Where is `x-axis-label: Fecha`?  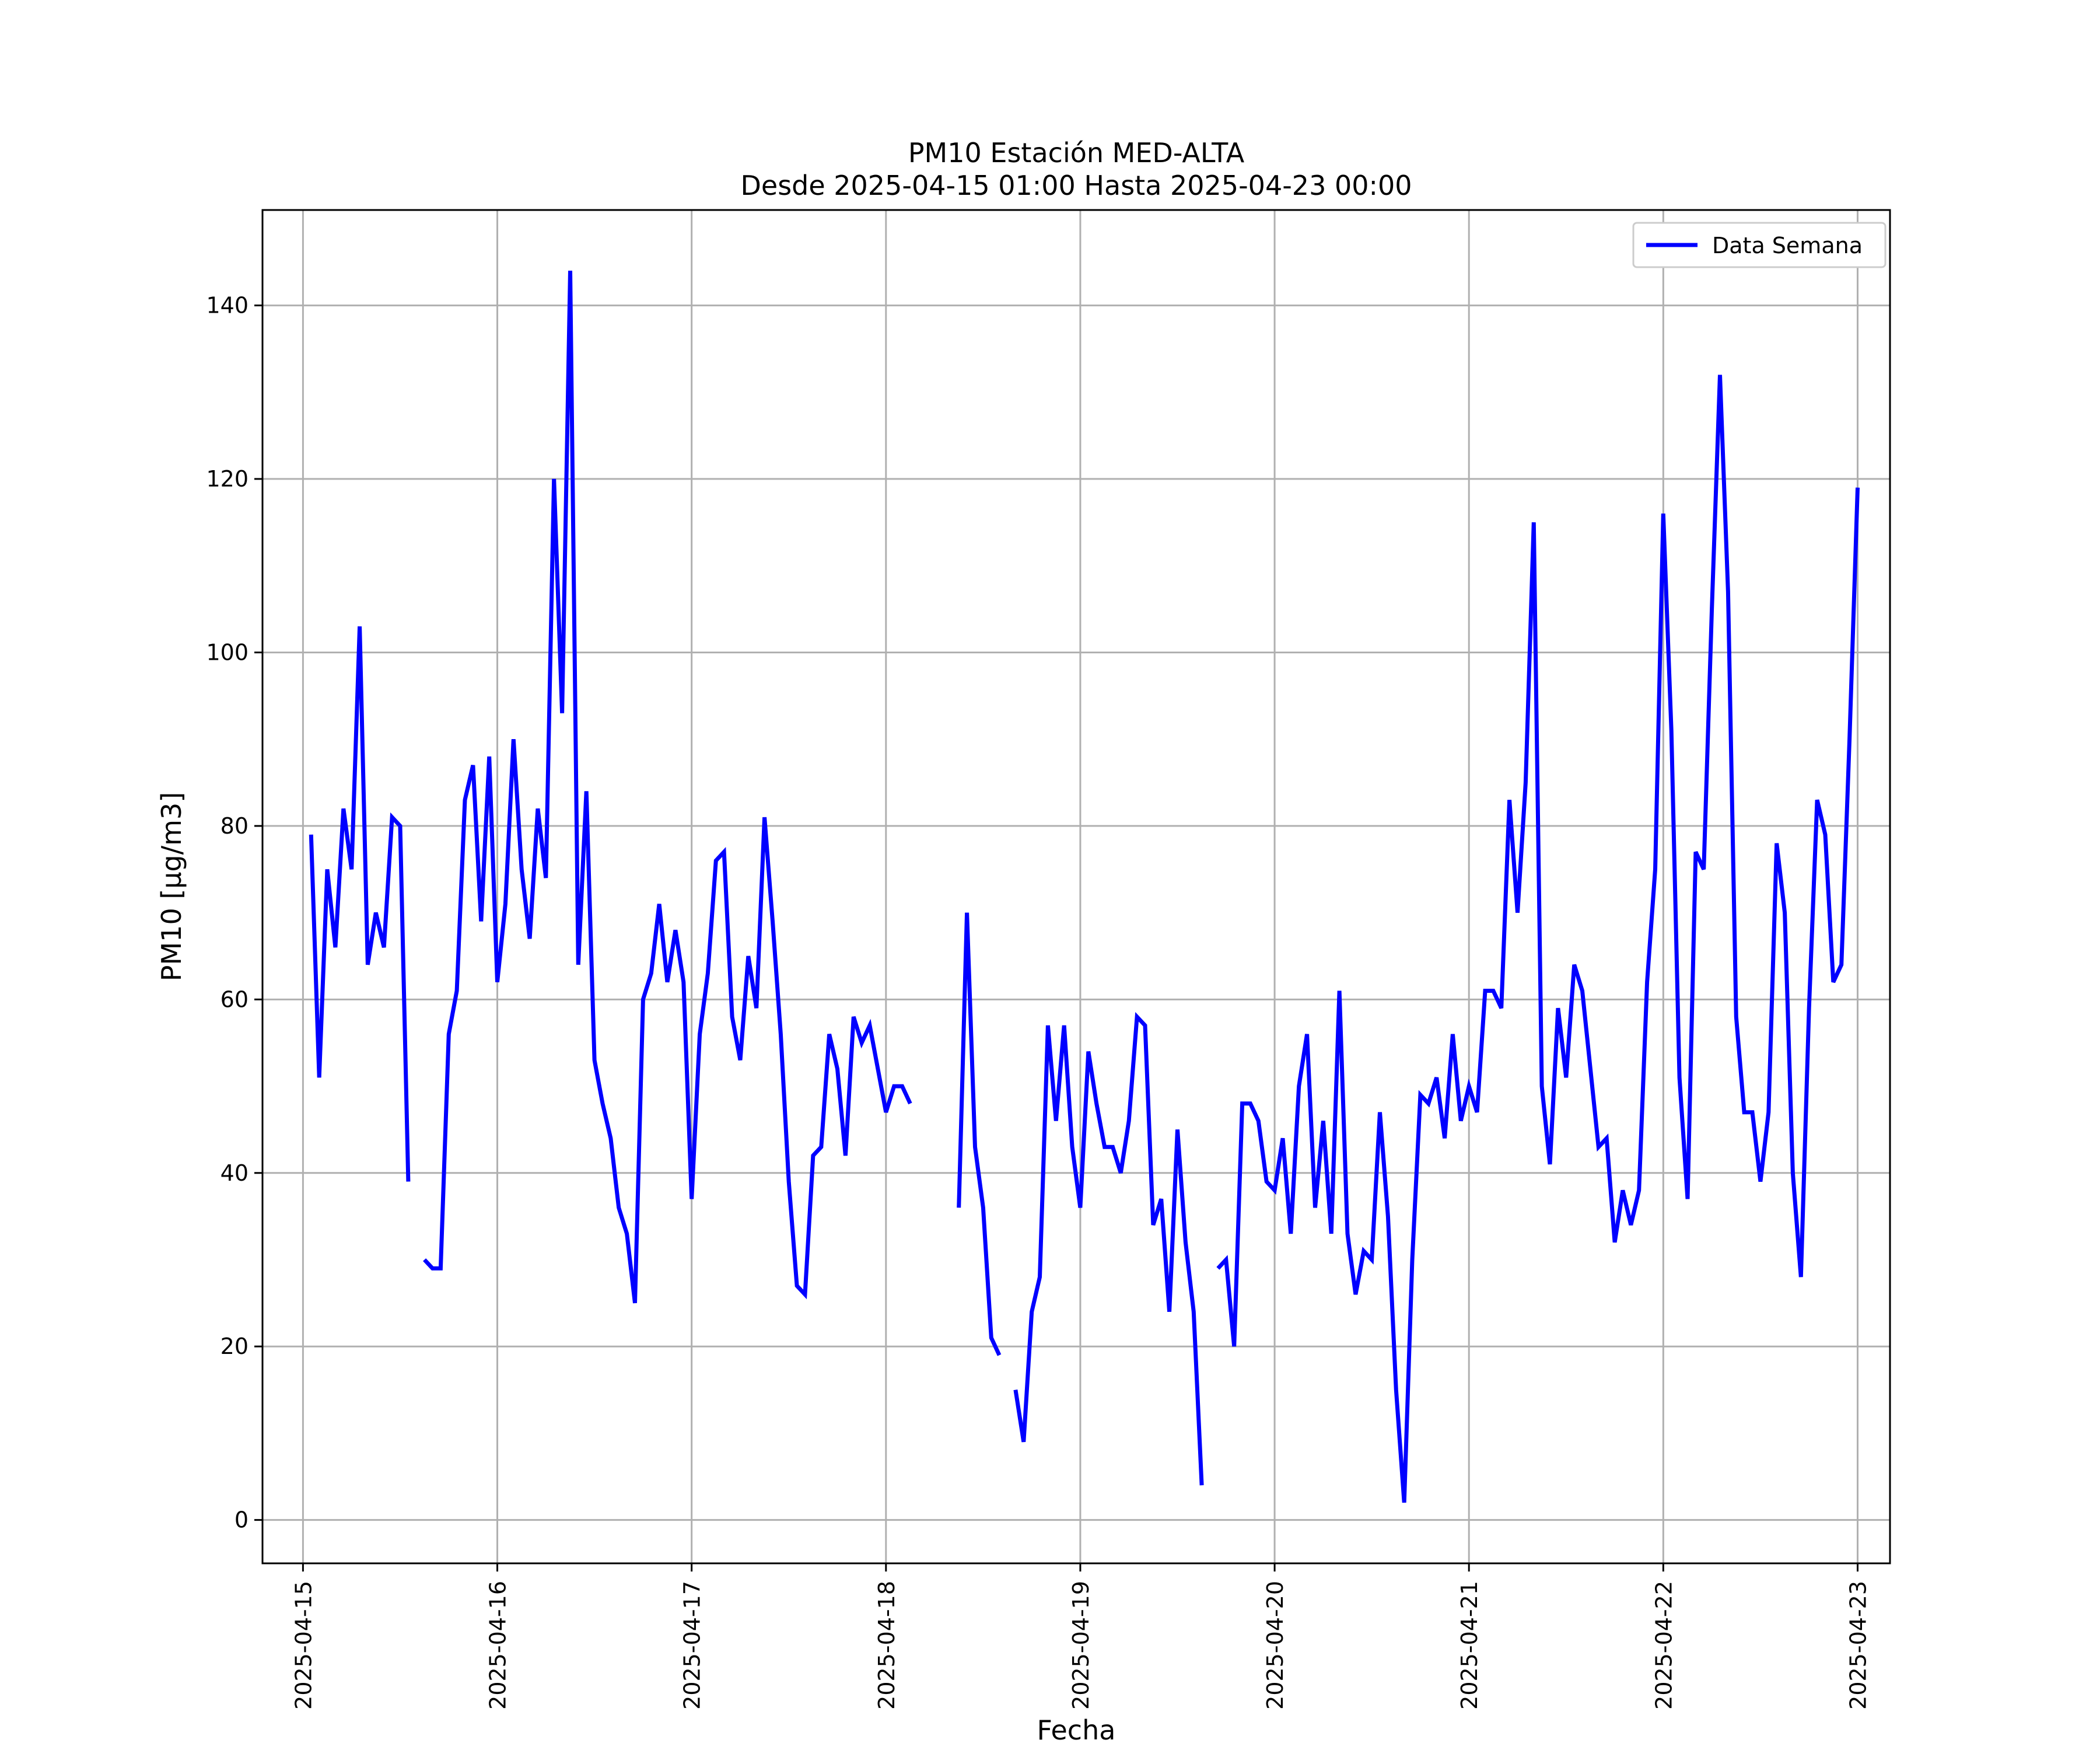 x-axis-label: Fecha is located at coordinates (1076, 1730).